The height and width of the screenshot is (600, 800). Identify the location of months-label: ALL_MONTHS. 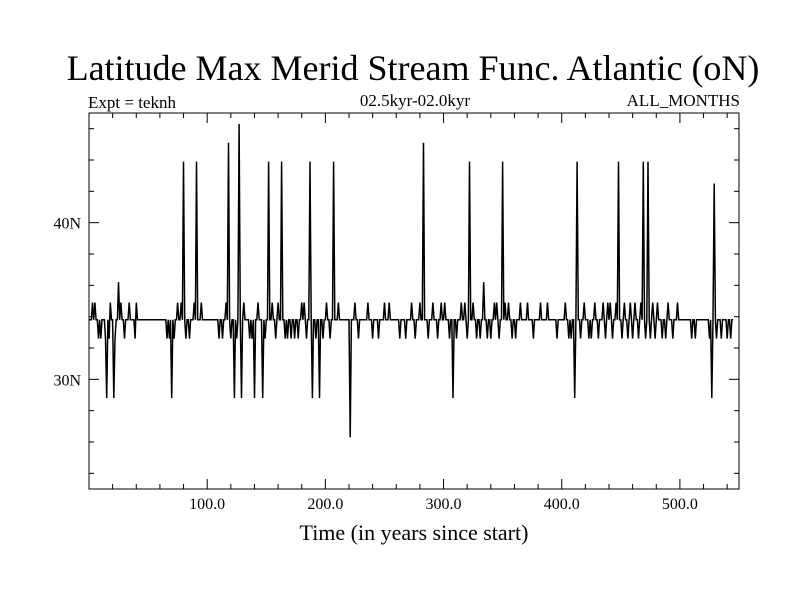
(683, 100).